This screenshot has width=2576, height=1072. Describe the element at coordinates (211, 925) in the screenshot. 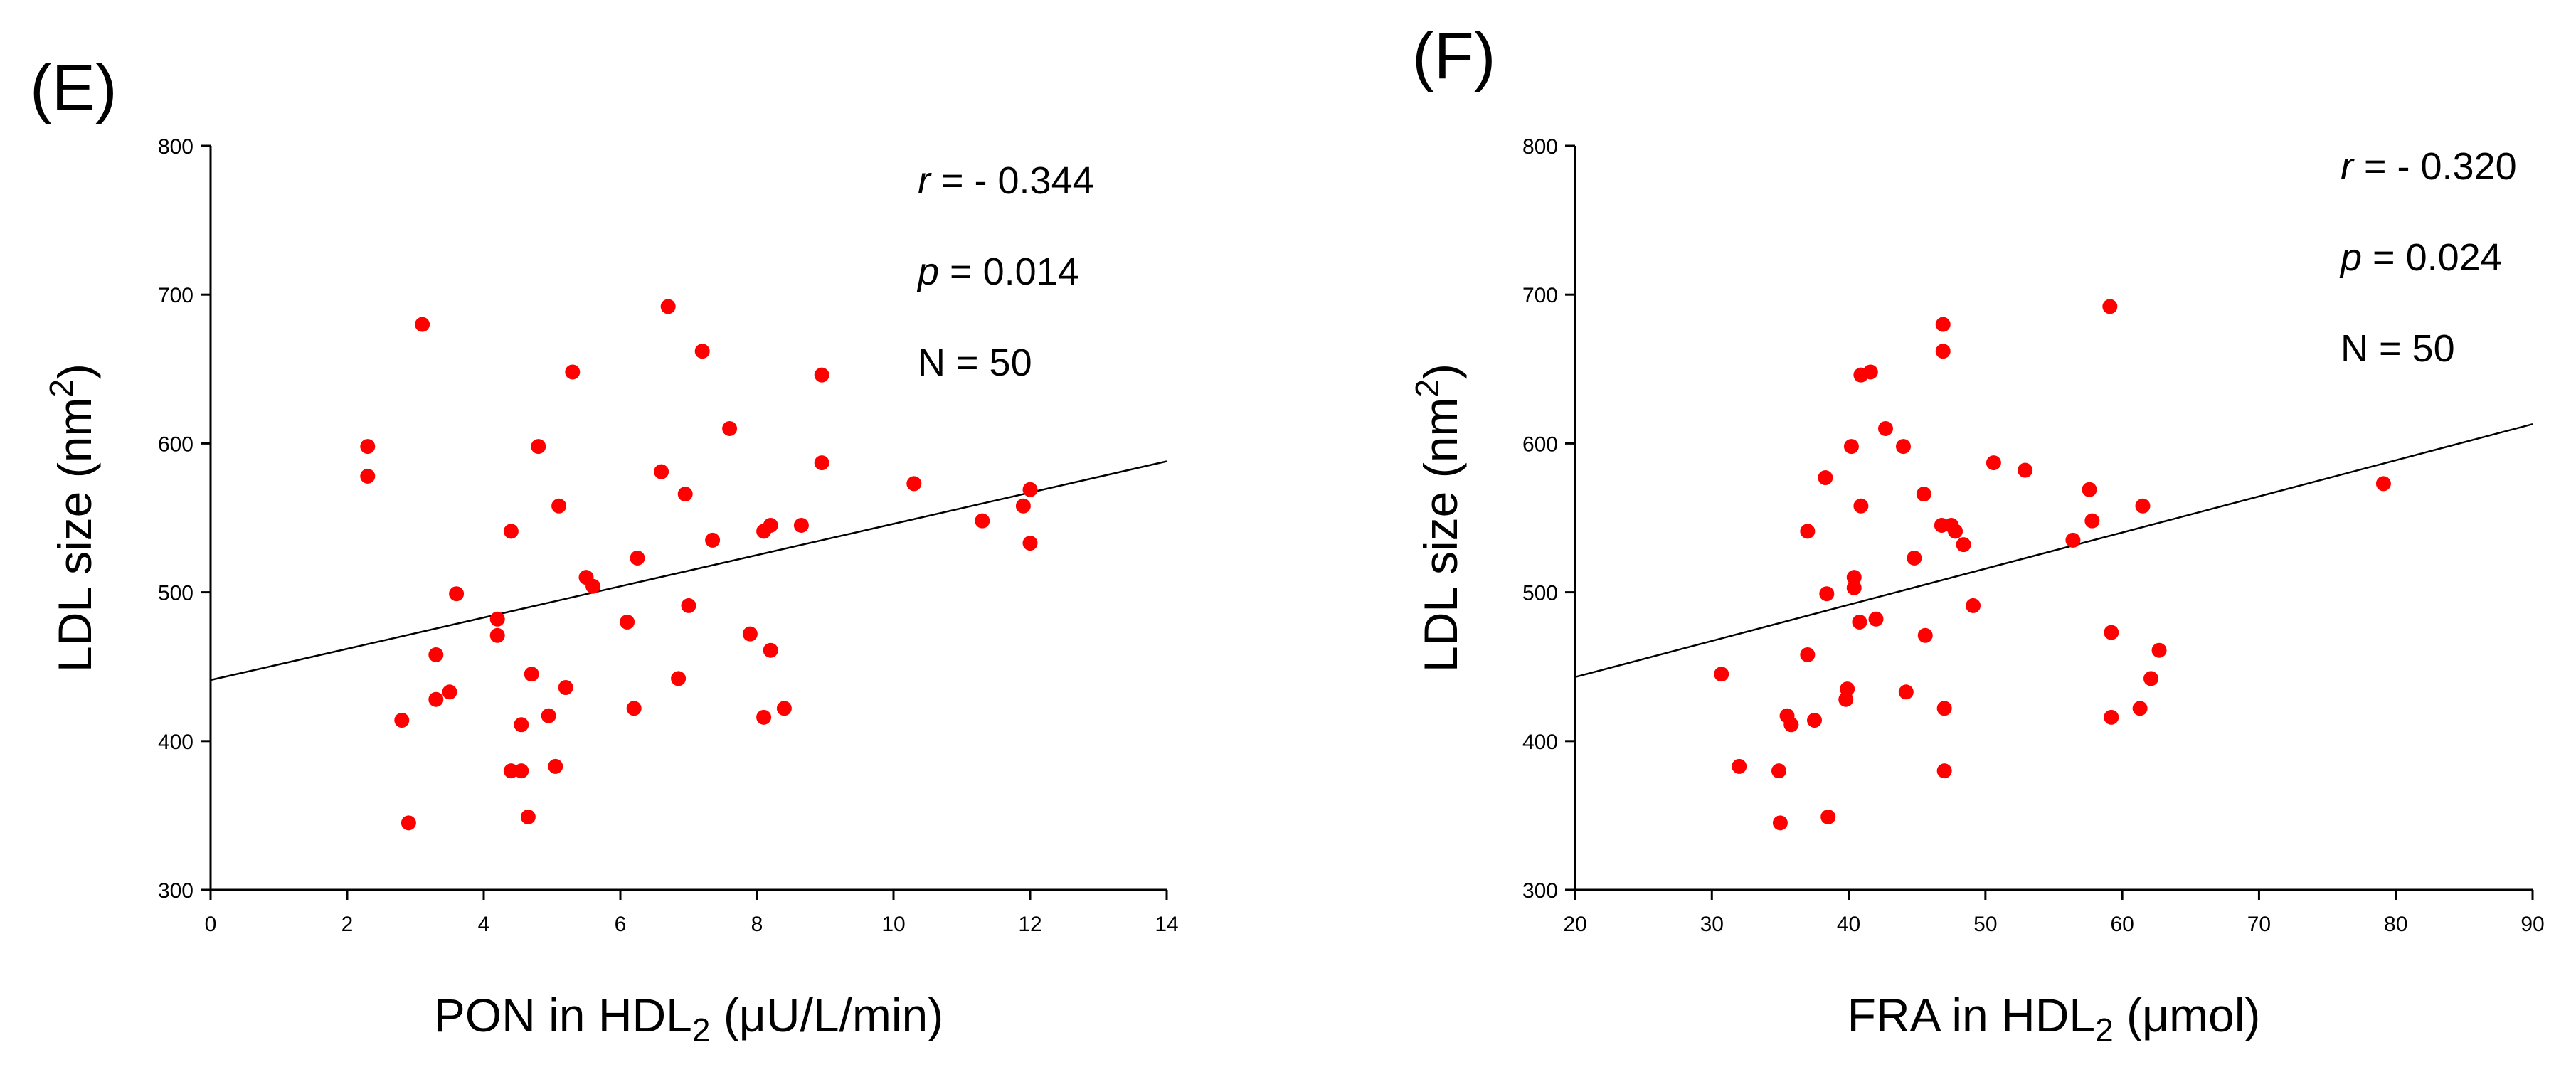

I see `panel-e-x-tick-label: 0` at that location.